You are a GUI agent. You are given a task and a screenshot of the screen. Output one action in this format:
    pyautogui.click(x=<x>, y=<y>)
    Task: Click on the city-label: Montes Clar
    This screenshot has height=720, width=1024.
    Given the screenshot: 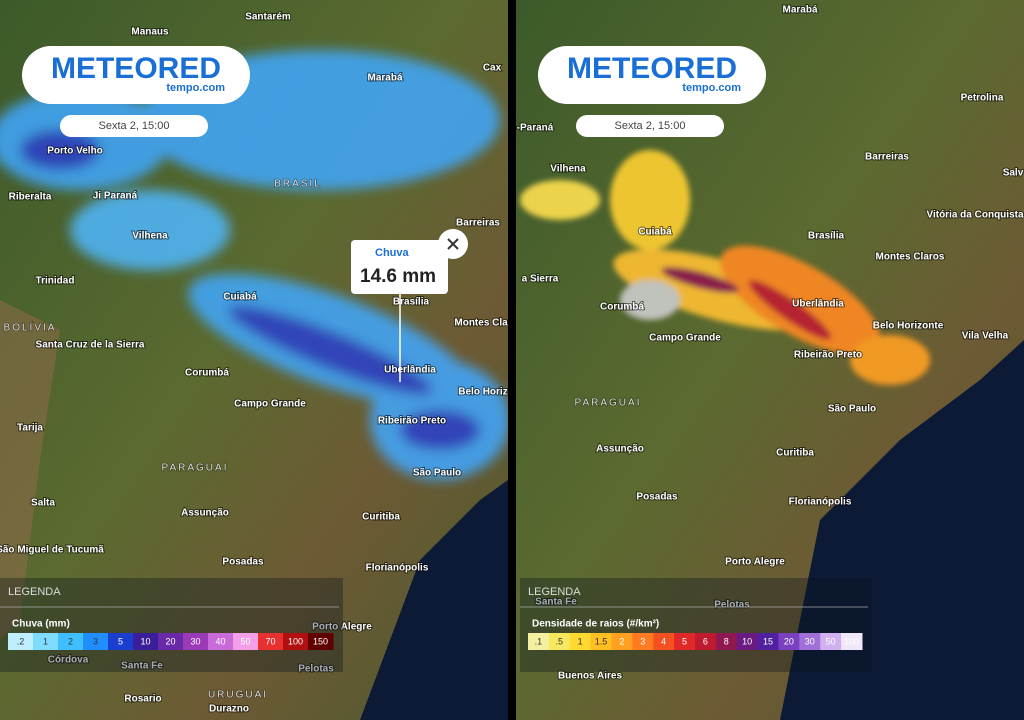 What is the action you would take?
    pyautogui.click(x=482, y=323)
    